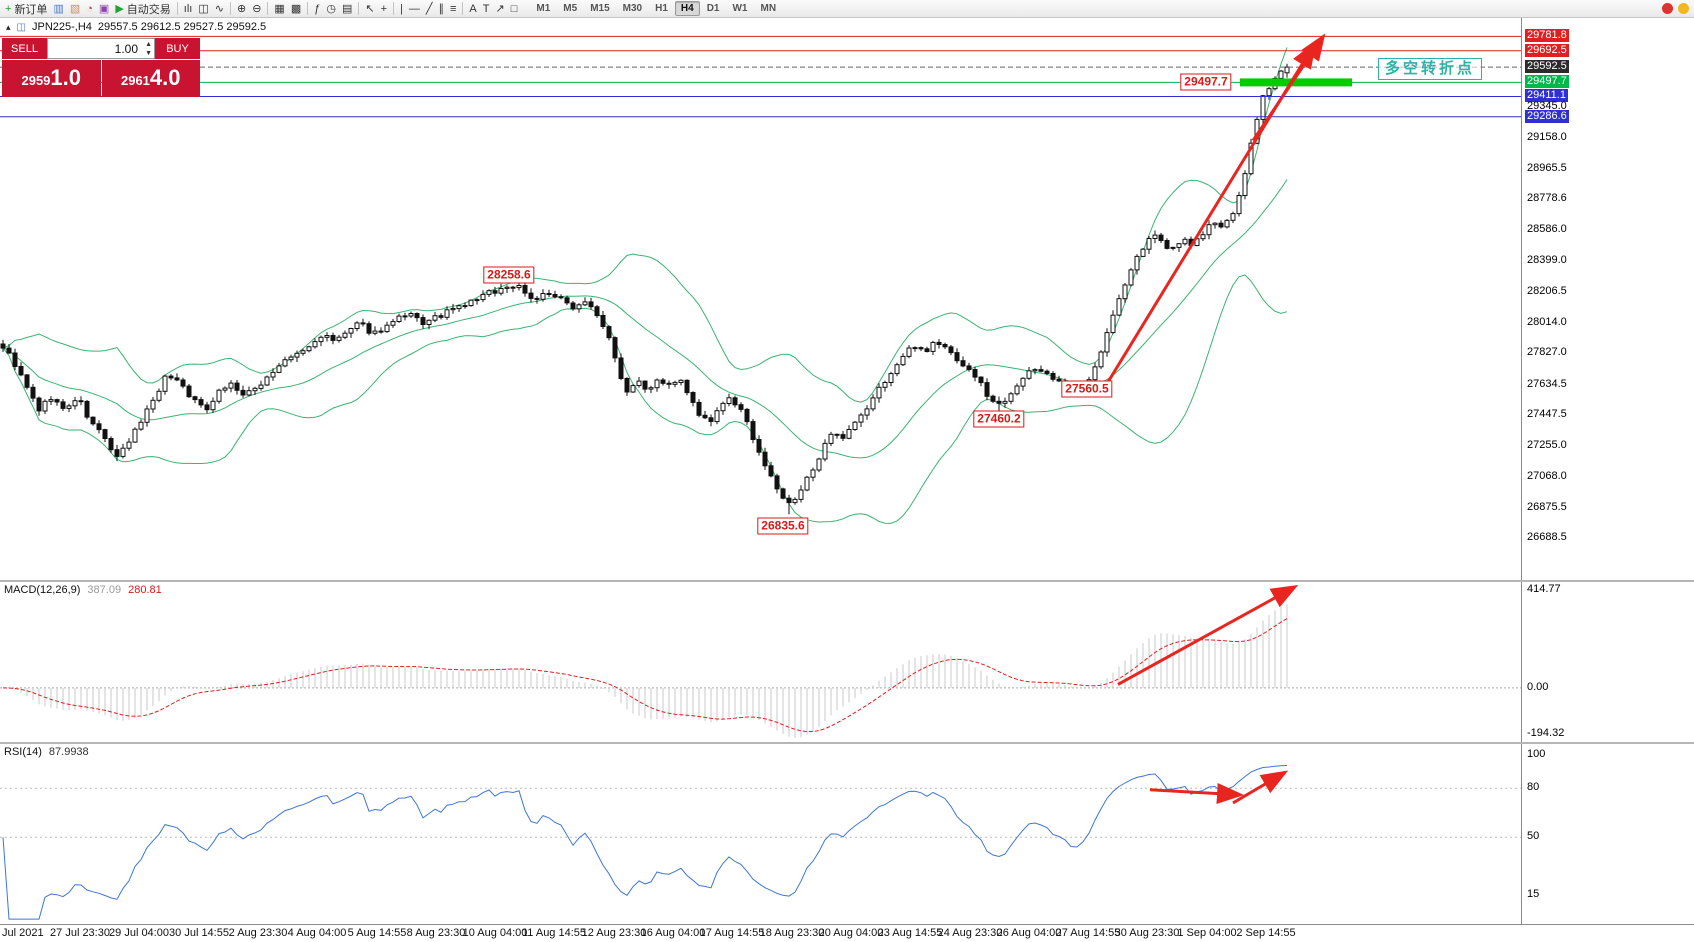 Image resolution: width=1694 pixels, height=942 pixels. Describe the element at coordinates (442, 9) in the screenshot. I see `channel-icon: ∥` at that location.